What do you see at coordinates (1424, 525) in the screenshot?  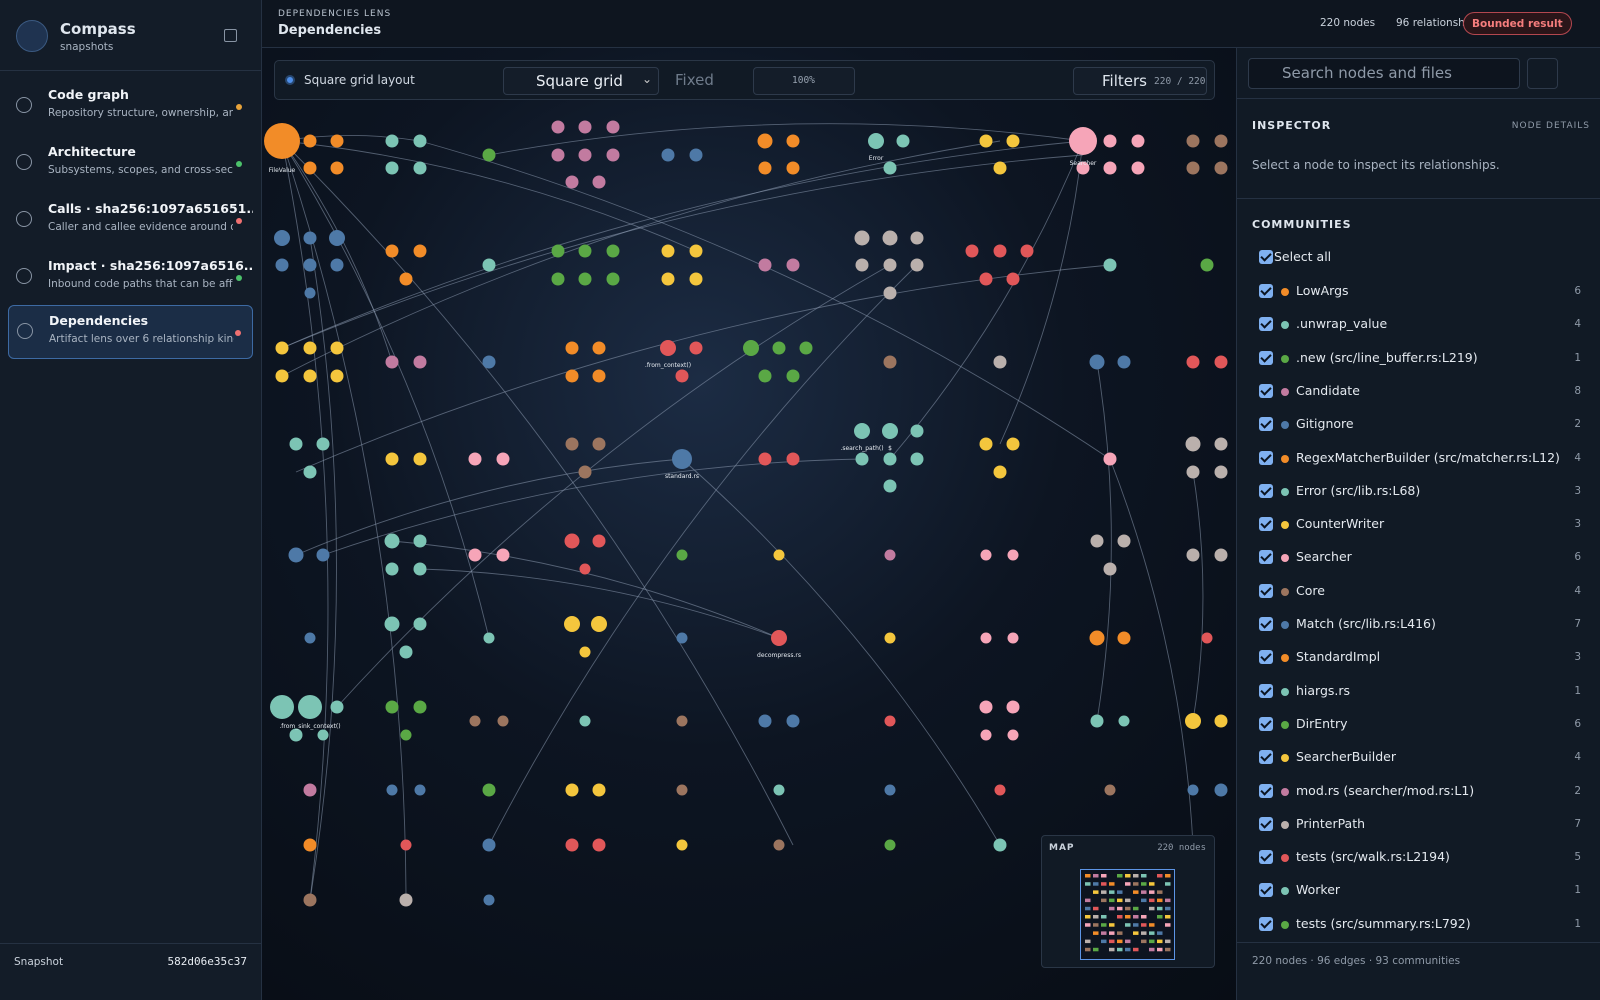 I see `community-row: CounterWriter 3` at bounding box center [1424, 525].